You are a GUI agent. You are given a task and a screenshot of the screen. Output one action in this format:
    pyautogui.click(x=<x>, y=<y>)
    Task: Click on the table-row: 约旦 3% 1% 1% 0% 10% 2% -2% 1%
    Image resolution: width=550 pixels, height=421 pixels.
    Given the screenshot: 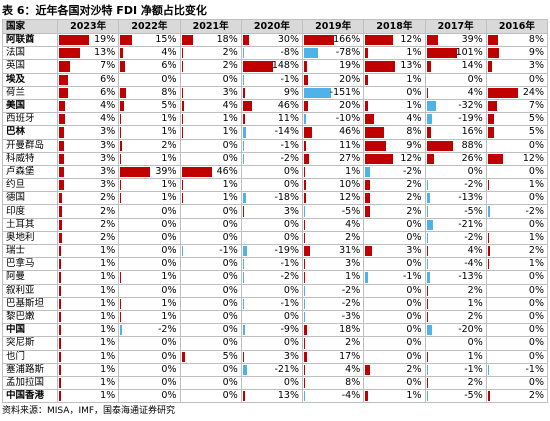 What is the action you would take?
    pyautogui.click(x=275, y=185)
    